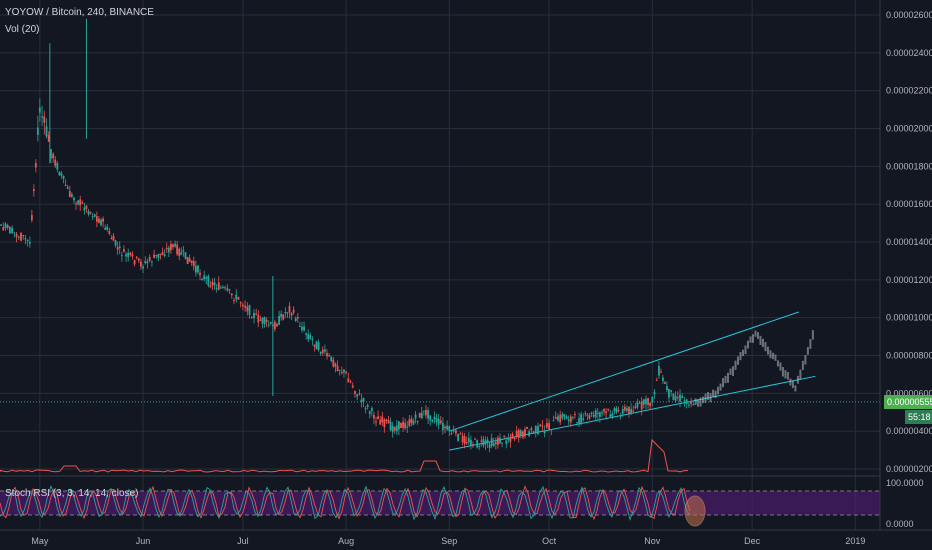  Describe the element at coordinates (909, 242) in the screenshot. I see `price-tick-label: 0.00001400` at that location.